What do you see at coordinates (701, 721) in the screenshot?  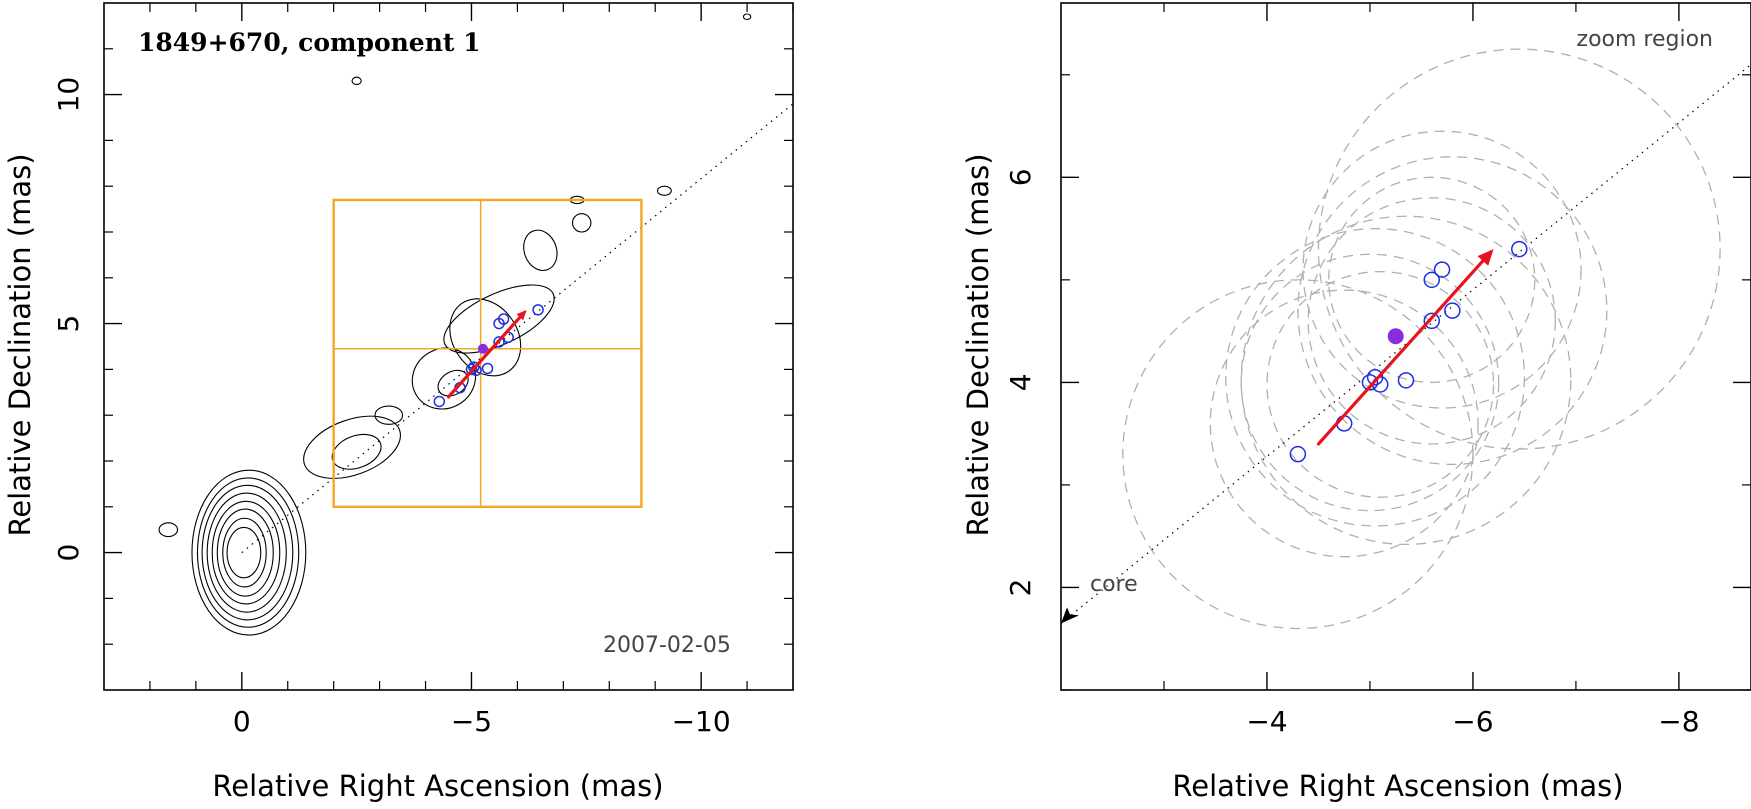 I see `x-tick-label: −10` at bounding box center [701, 721].